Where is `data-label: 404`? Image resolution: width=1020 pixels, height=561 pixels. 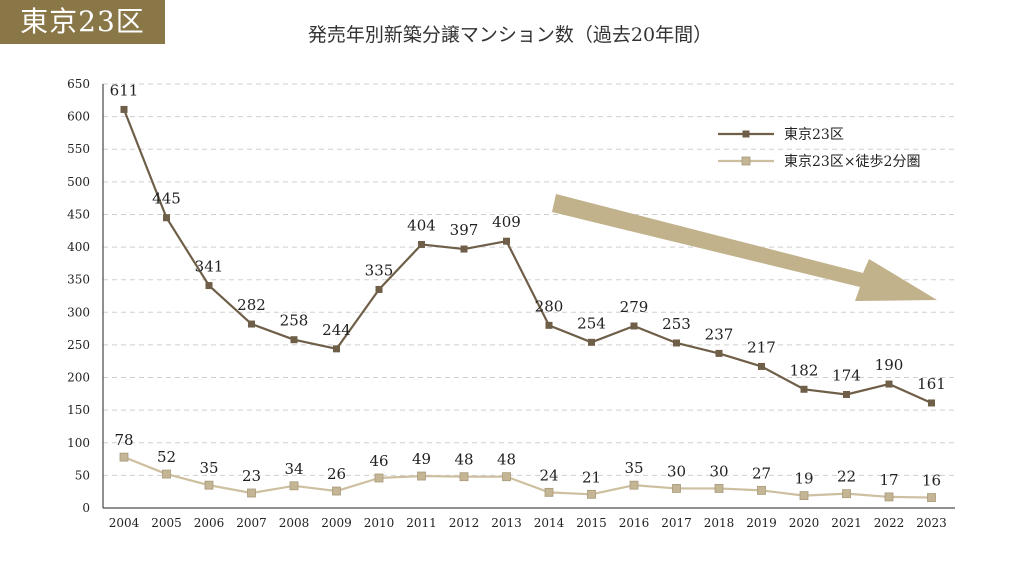 data-label: 404 is located at coordinates (421, 225).